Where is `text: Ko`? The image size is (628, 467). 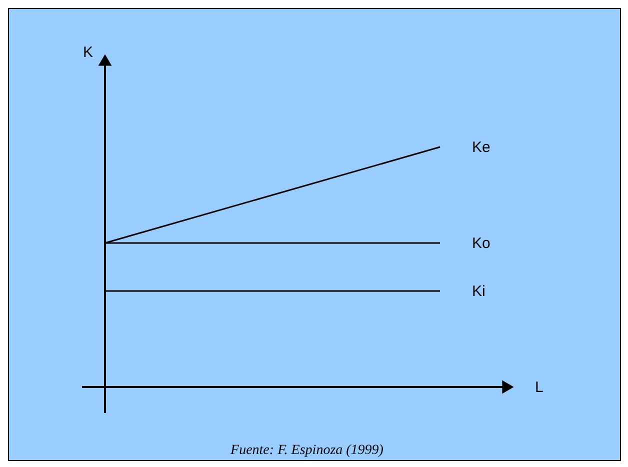 text: Ko is located at coordinates (481, 243).